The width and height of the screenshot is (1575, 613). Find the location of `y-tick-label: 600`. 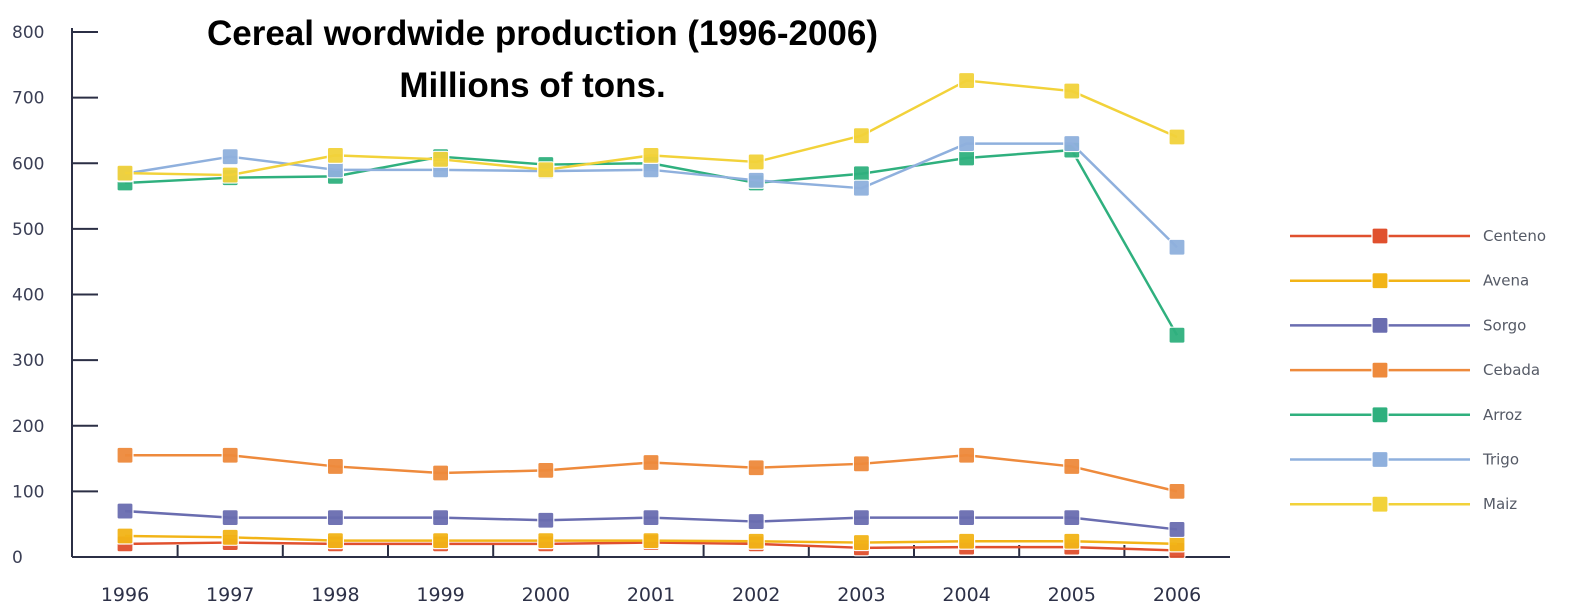

y-tick-label: 600 is located at coordinates (28, 164).